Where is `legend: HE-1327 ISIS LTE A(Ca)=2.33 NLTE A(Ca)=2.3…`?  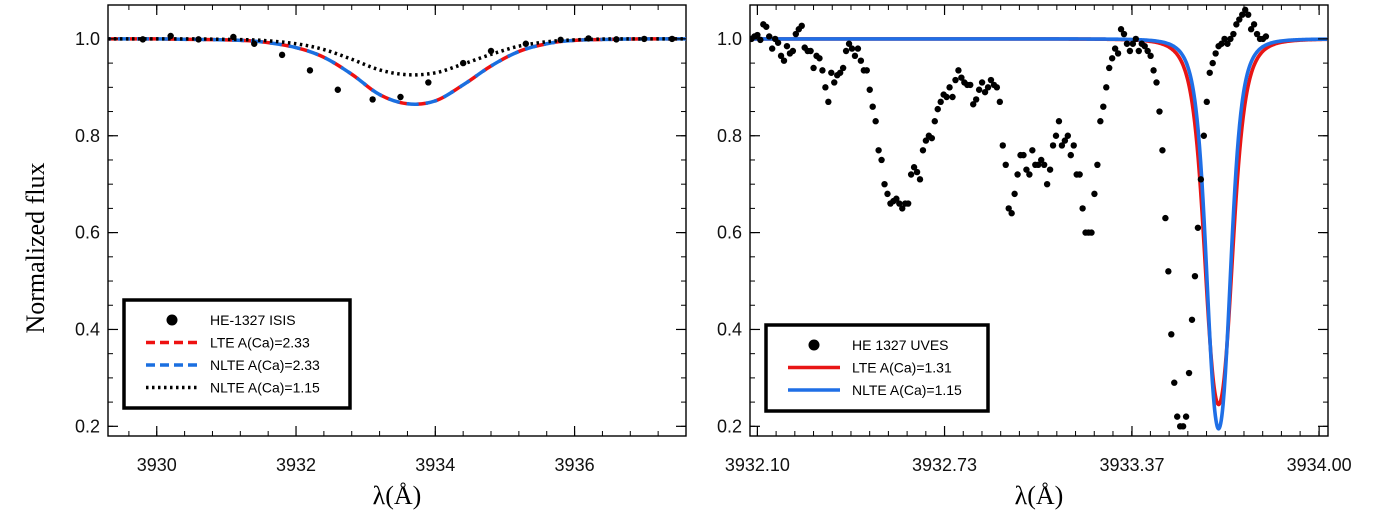 legend: HE-1327 ISIS LTE A(Ca)=2.33 NLTE A(Ca)=2.3… is located at coordinates (237, 354).